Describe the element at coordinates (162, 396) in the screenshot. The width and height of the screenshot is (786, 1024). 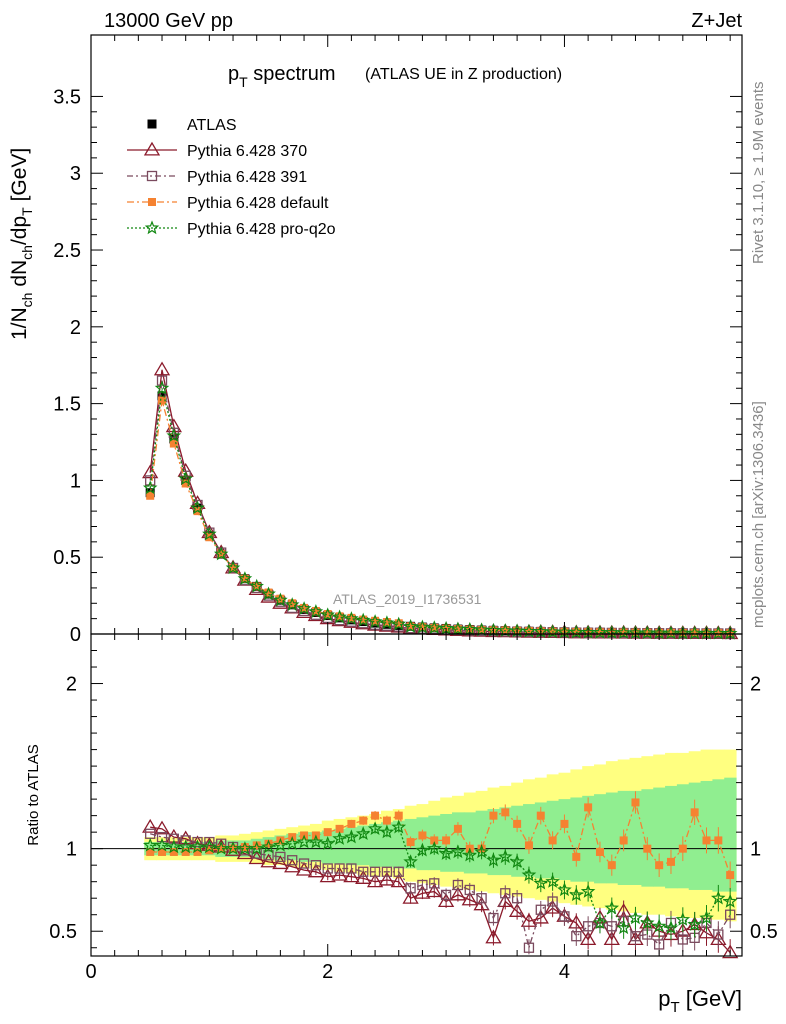
I see `atlas-point` at that location.